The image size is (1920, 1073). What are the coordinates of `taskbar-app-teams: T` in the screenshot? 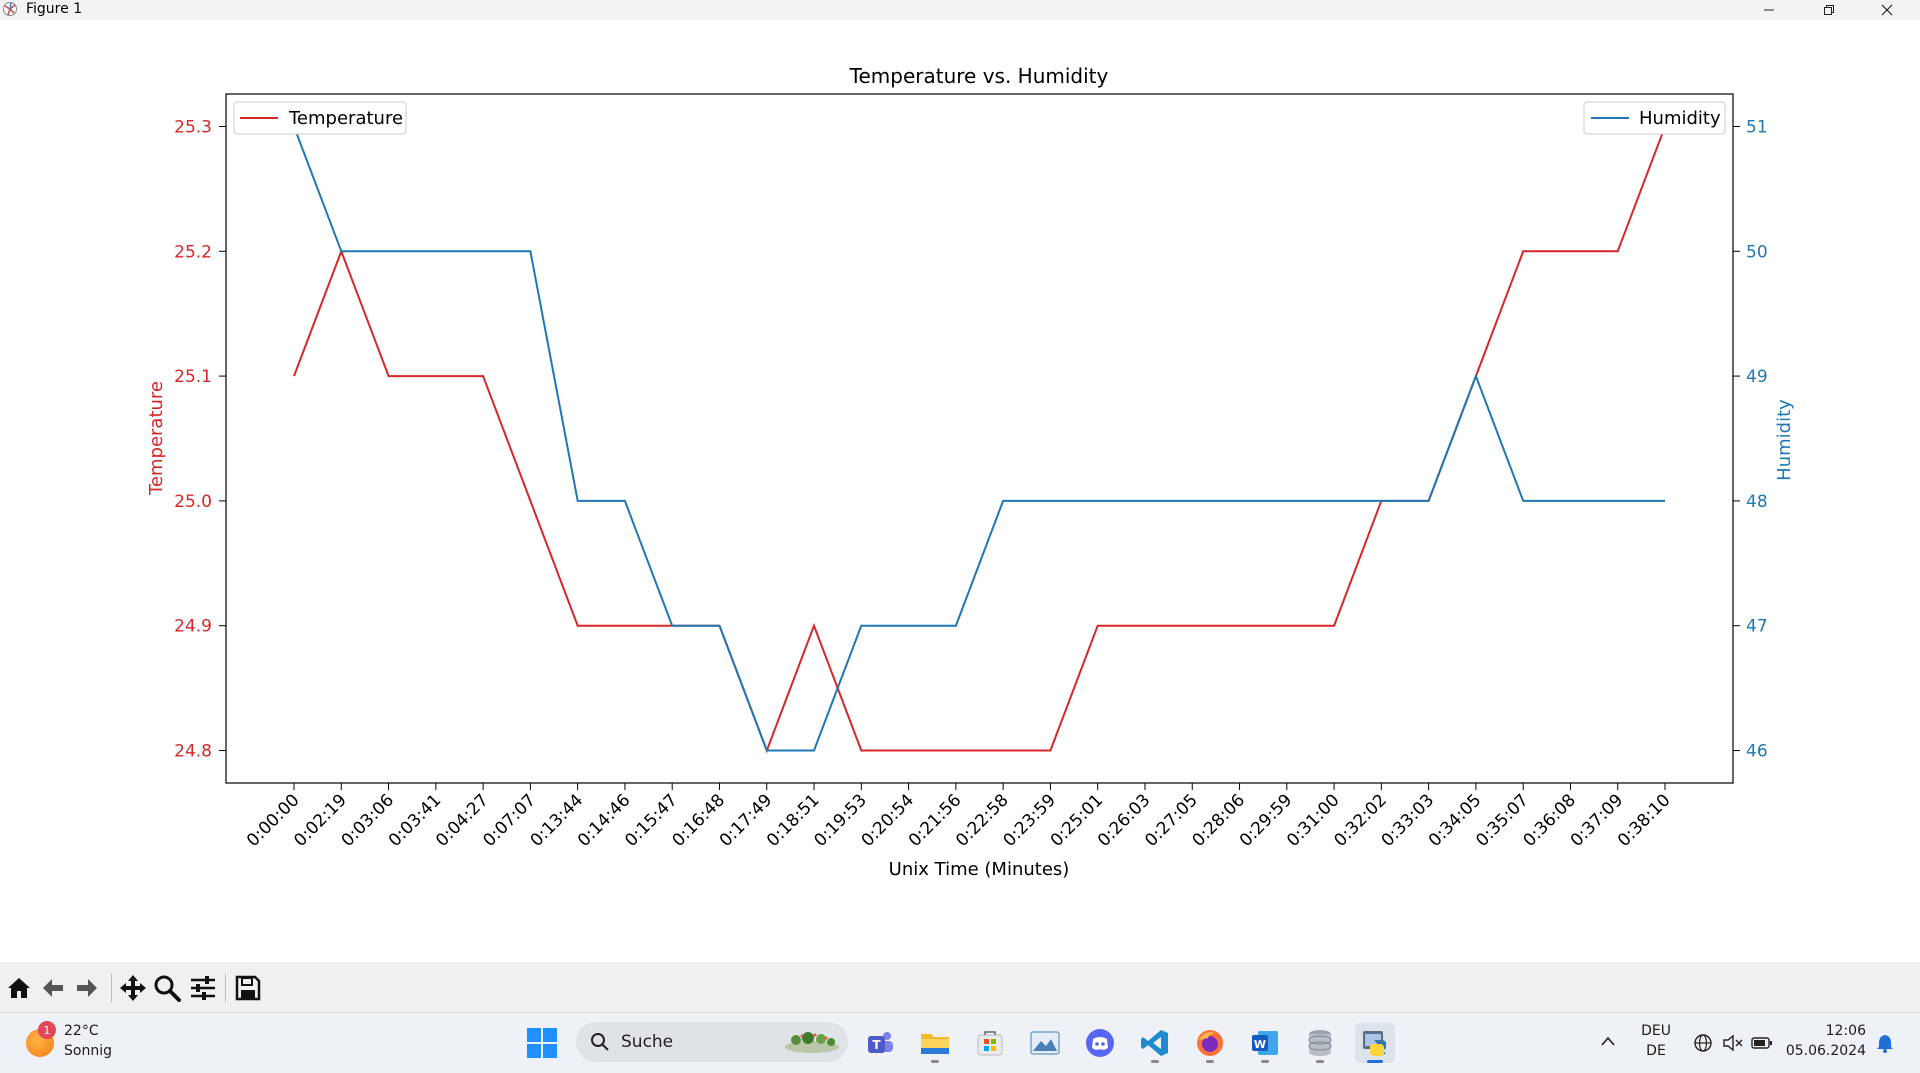 It's located at (880, 1043).